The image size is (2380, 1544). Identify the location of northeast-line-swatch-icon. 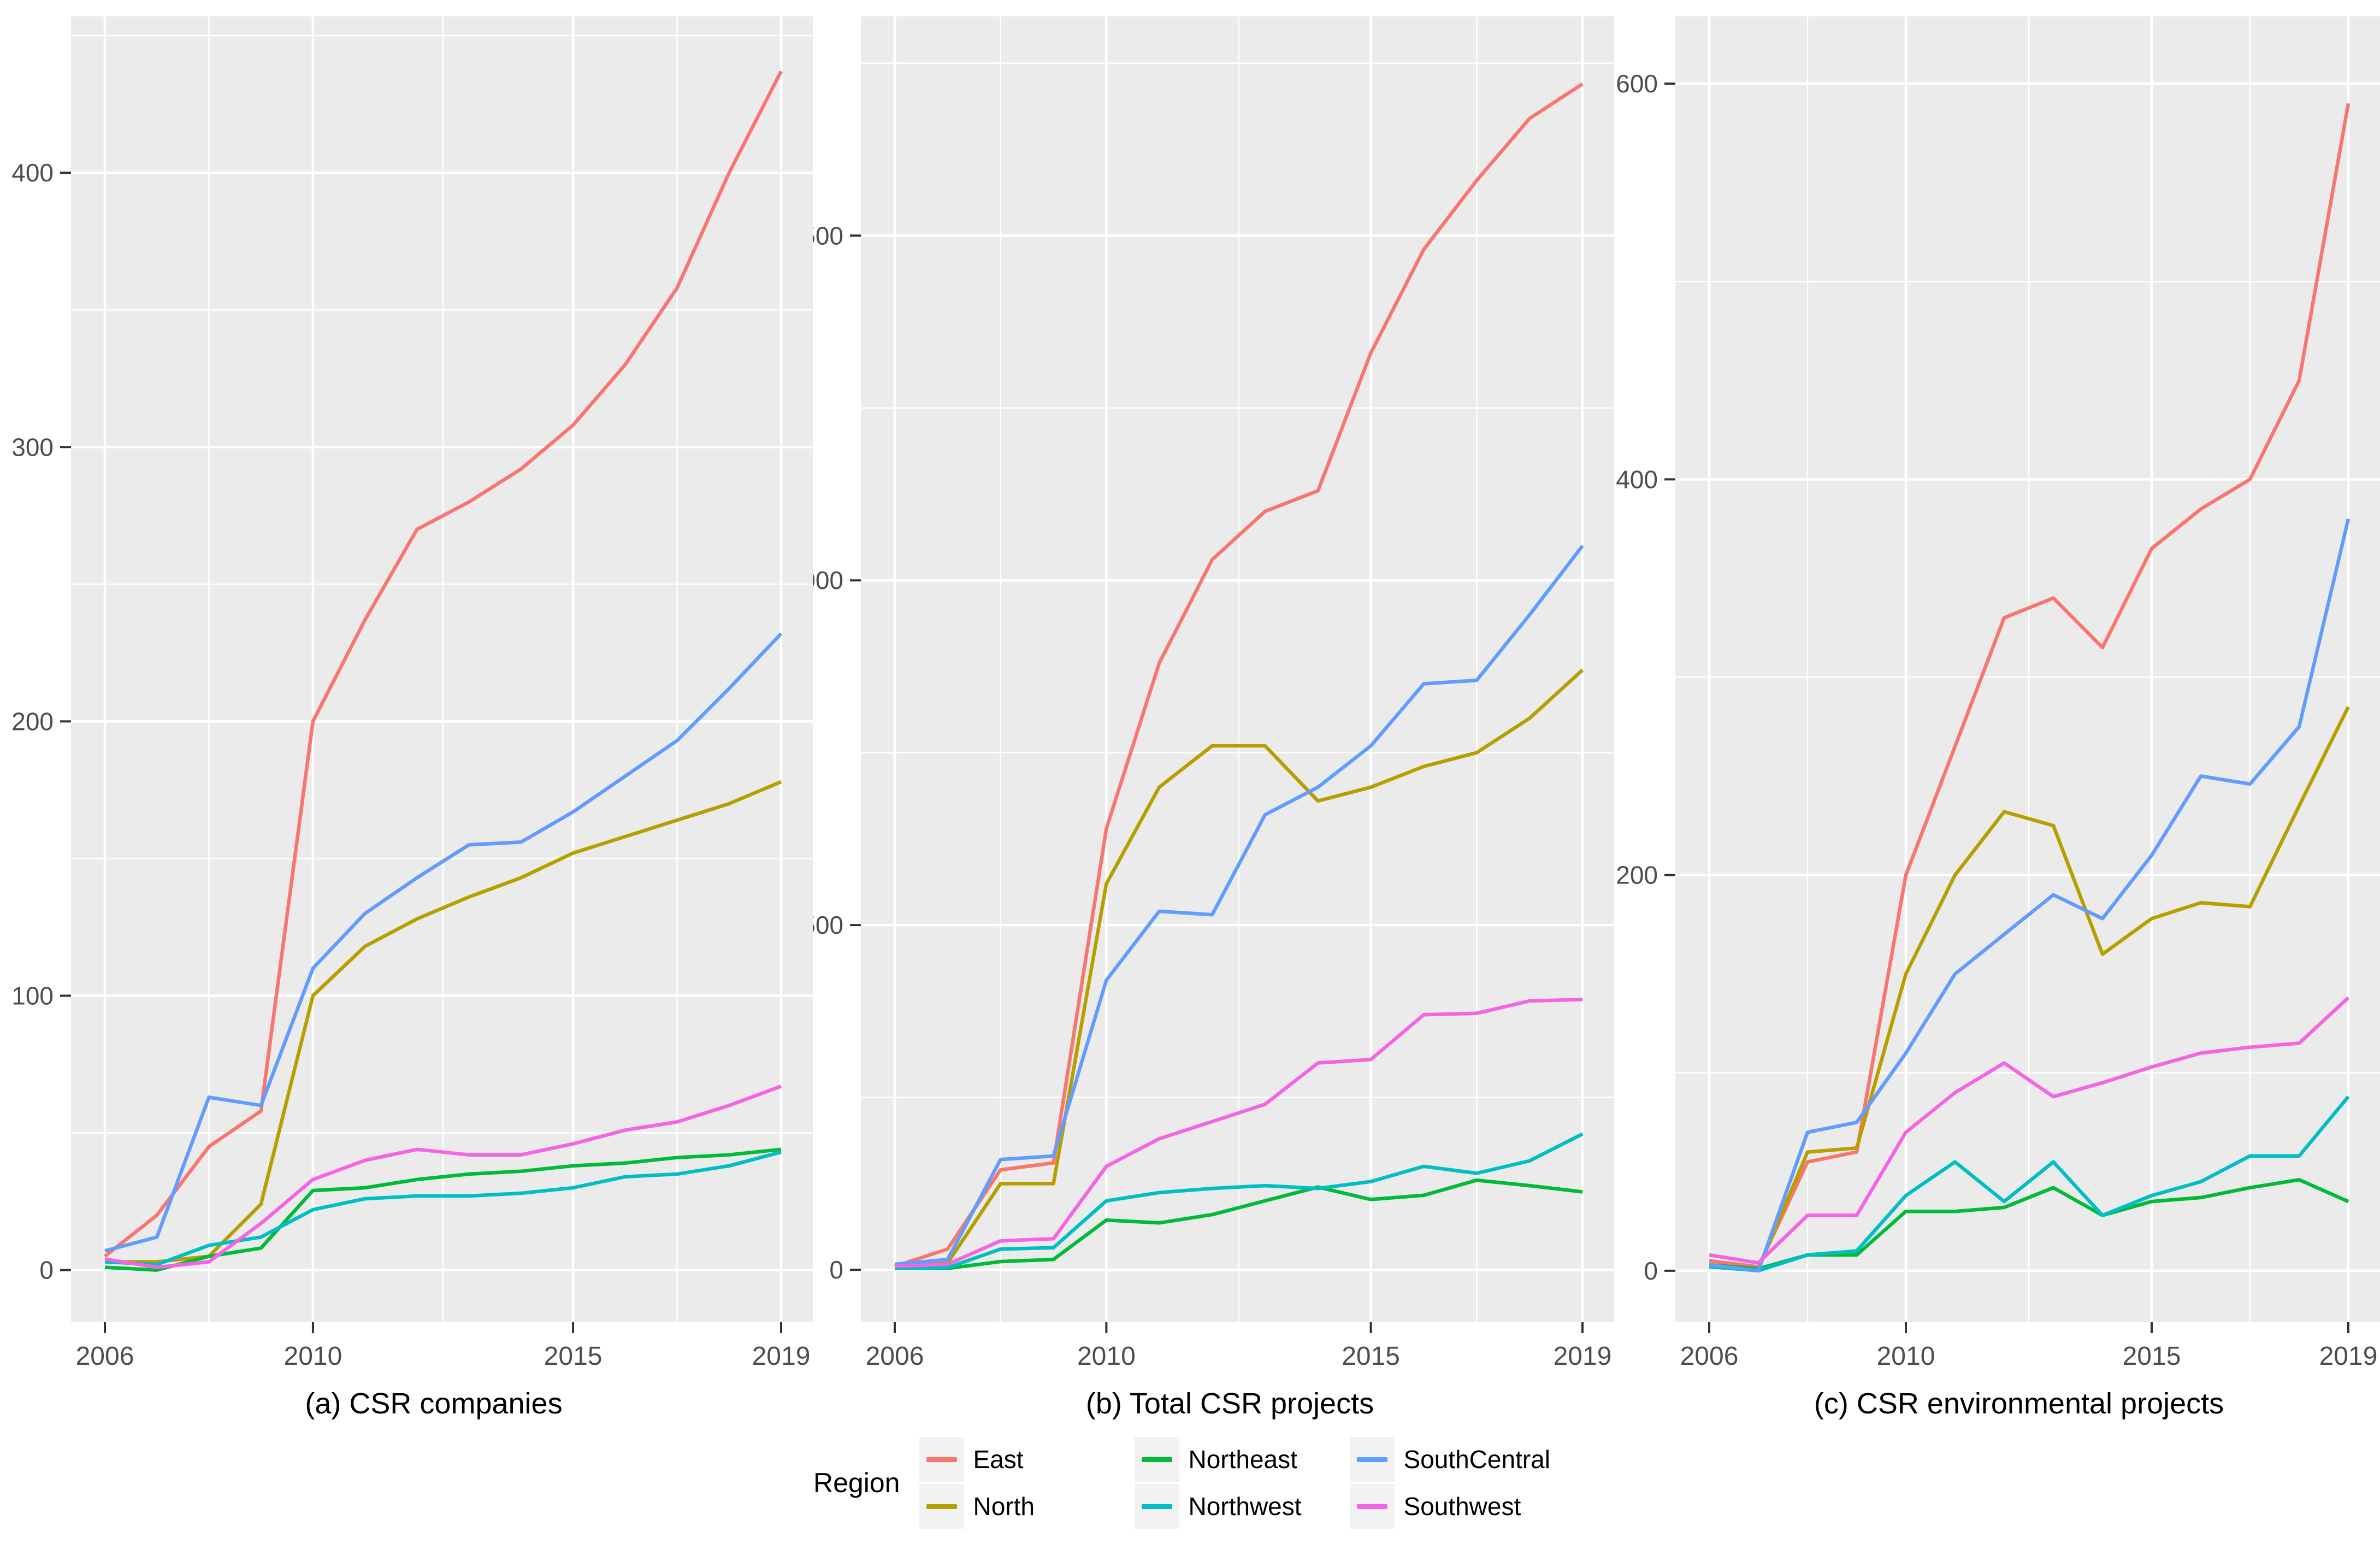
(1157, 1459).